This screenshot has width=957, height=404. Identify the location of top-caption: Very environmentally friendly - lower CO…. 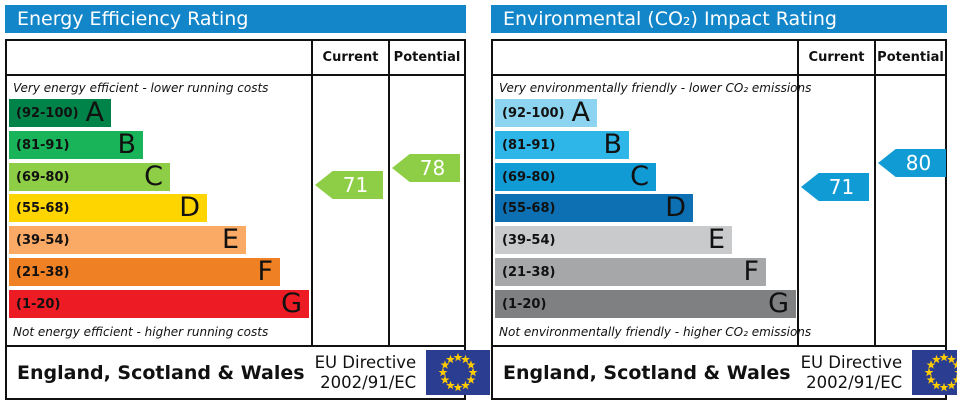
(655, 88).